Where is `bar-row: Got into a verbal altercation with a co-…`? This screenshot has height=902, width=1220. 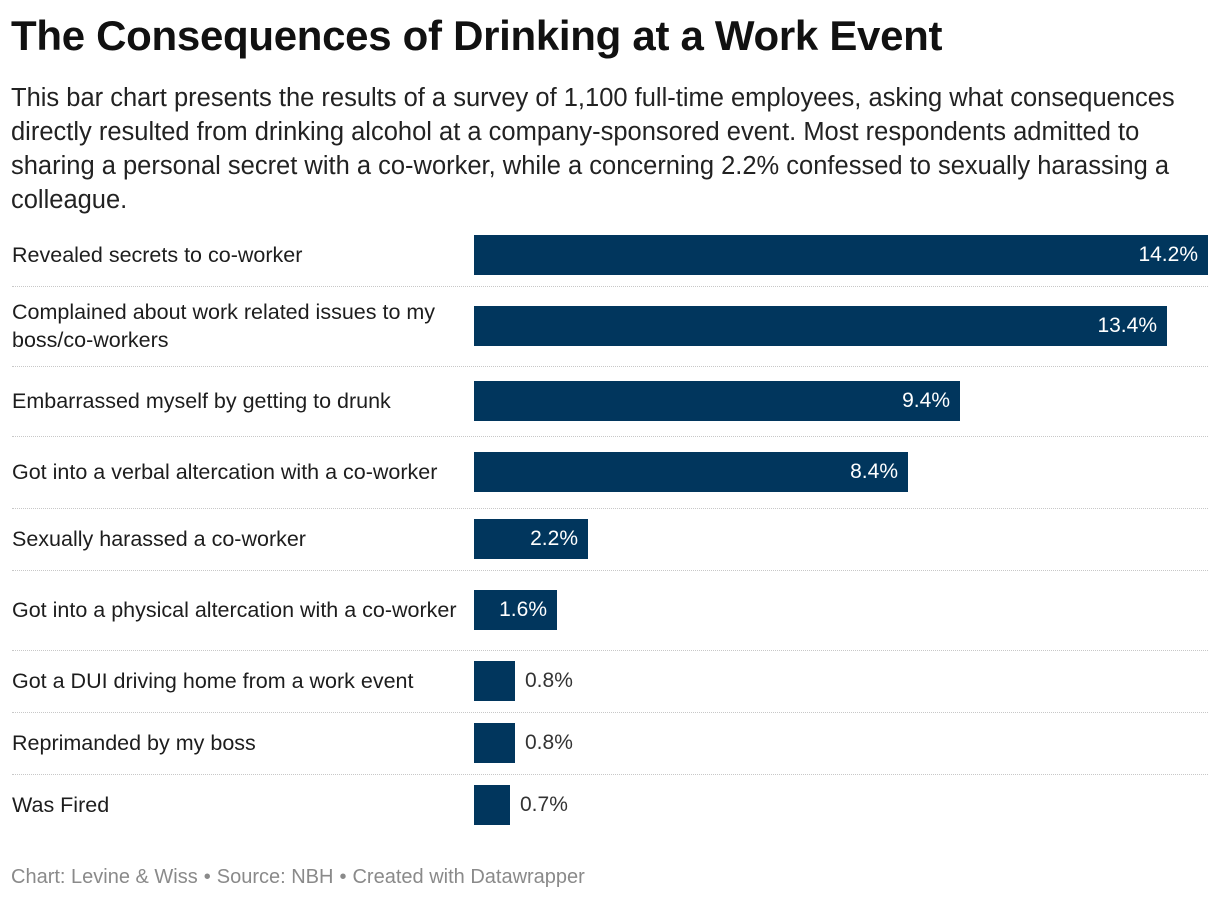 bar-row: Got into a verbal altercation with a co-… is located at coordinates (605, 473).